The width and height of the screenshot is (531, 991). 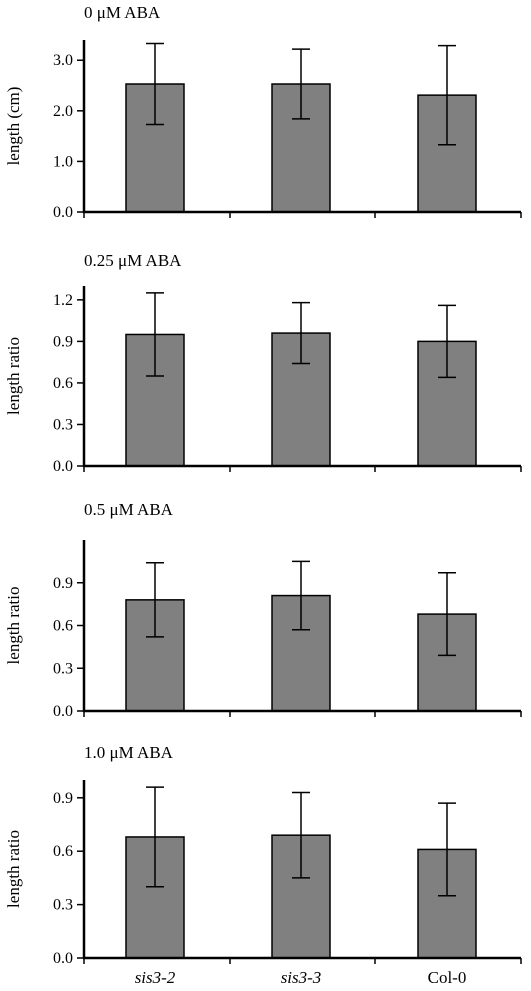 I want to click on y-tick-label: 2.0, so click(x=63, y=111).